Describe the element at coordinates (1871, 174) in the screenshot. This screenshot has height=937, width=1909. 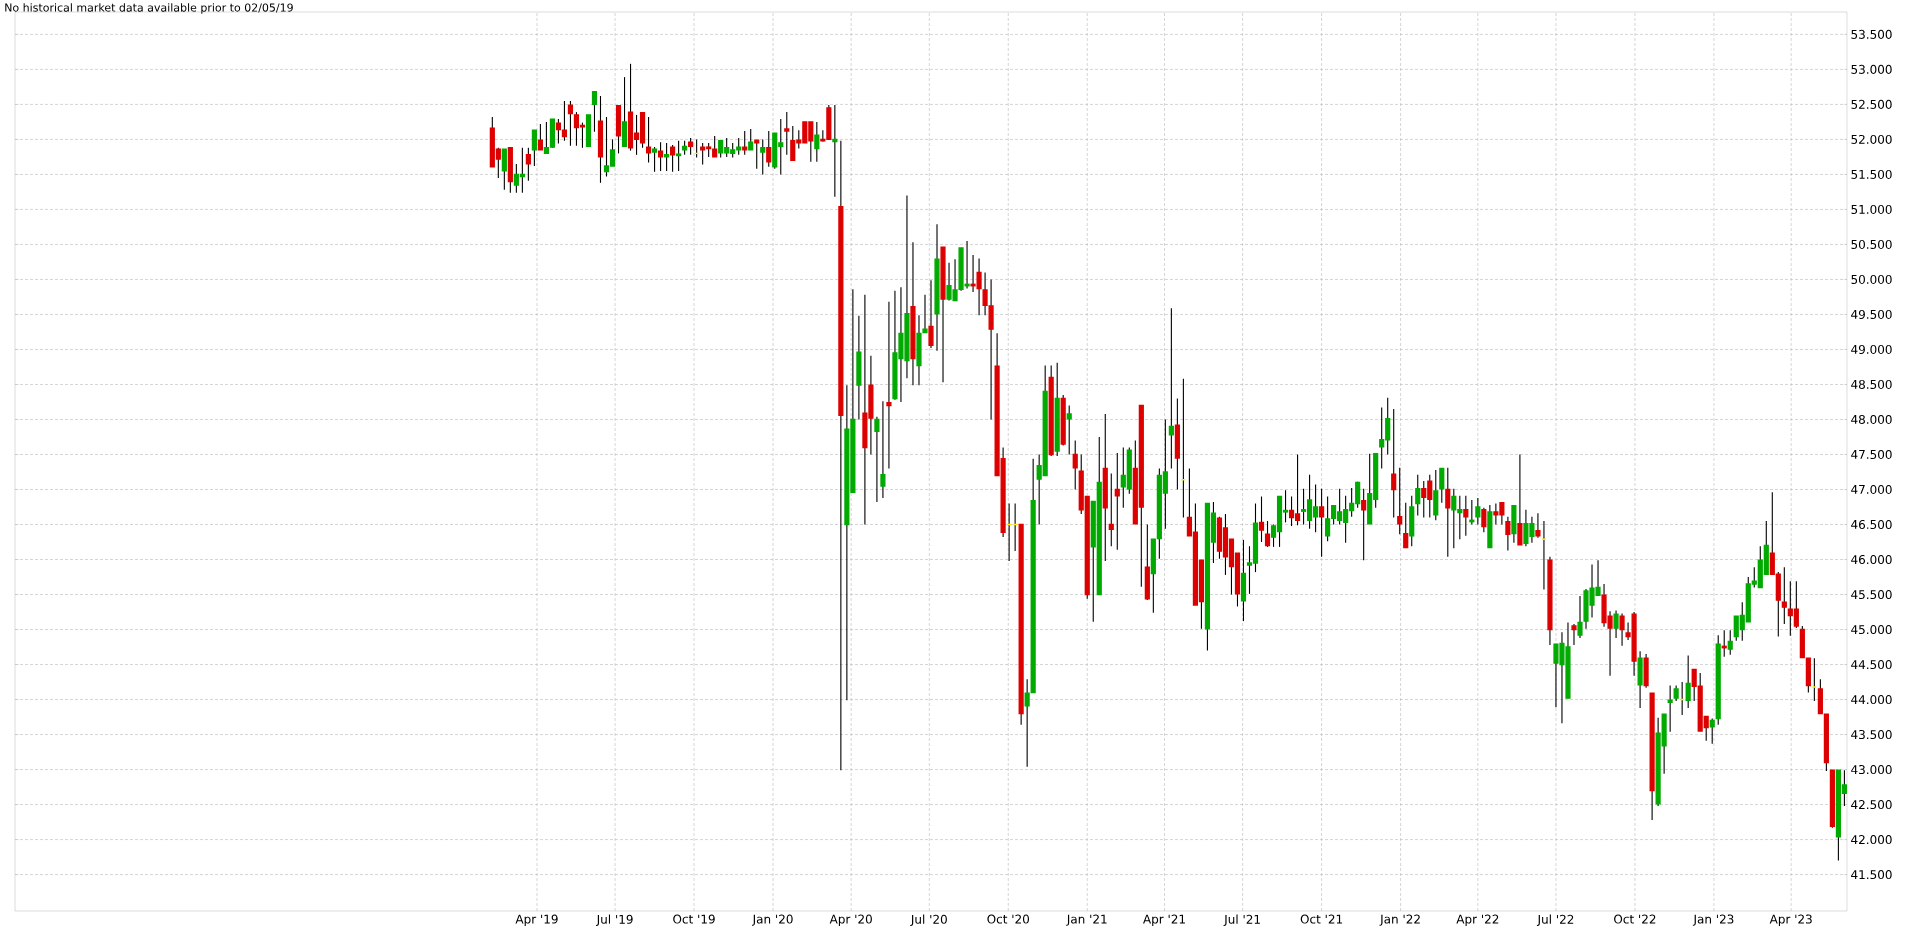
I see `y-tick-label: 51.500` at that location.